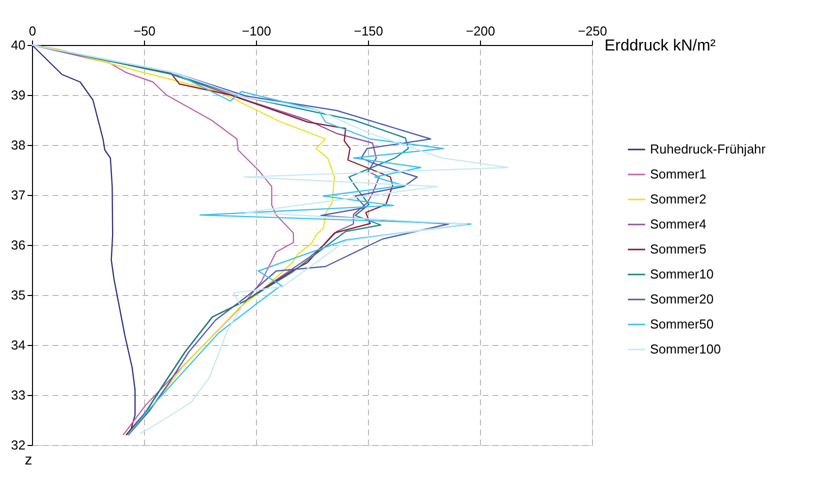 This screenshot has width=838, height=501. What do you see at coordinates (18, 295) in the screenshot?
I see `y-tick-label: 35` at bounding box center [18, 295].